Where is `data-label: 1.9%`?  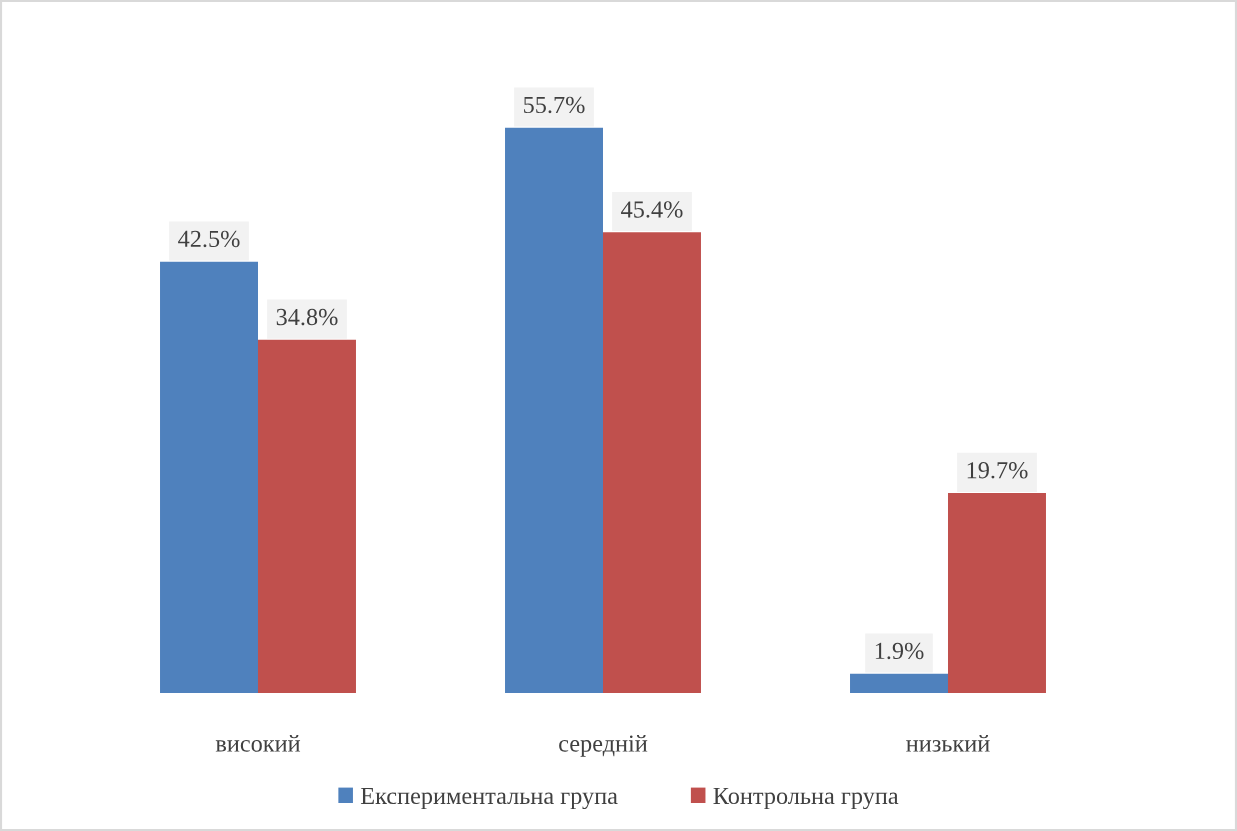
data-label: 1.9% is located at coordinates (899, 651).